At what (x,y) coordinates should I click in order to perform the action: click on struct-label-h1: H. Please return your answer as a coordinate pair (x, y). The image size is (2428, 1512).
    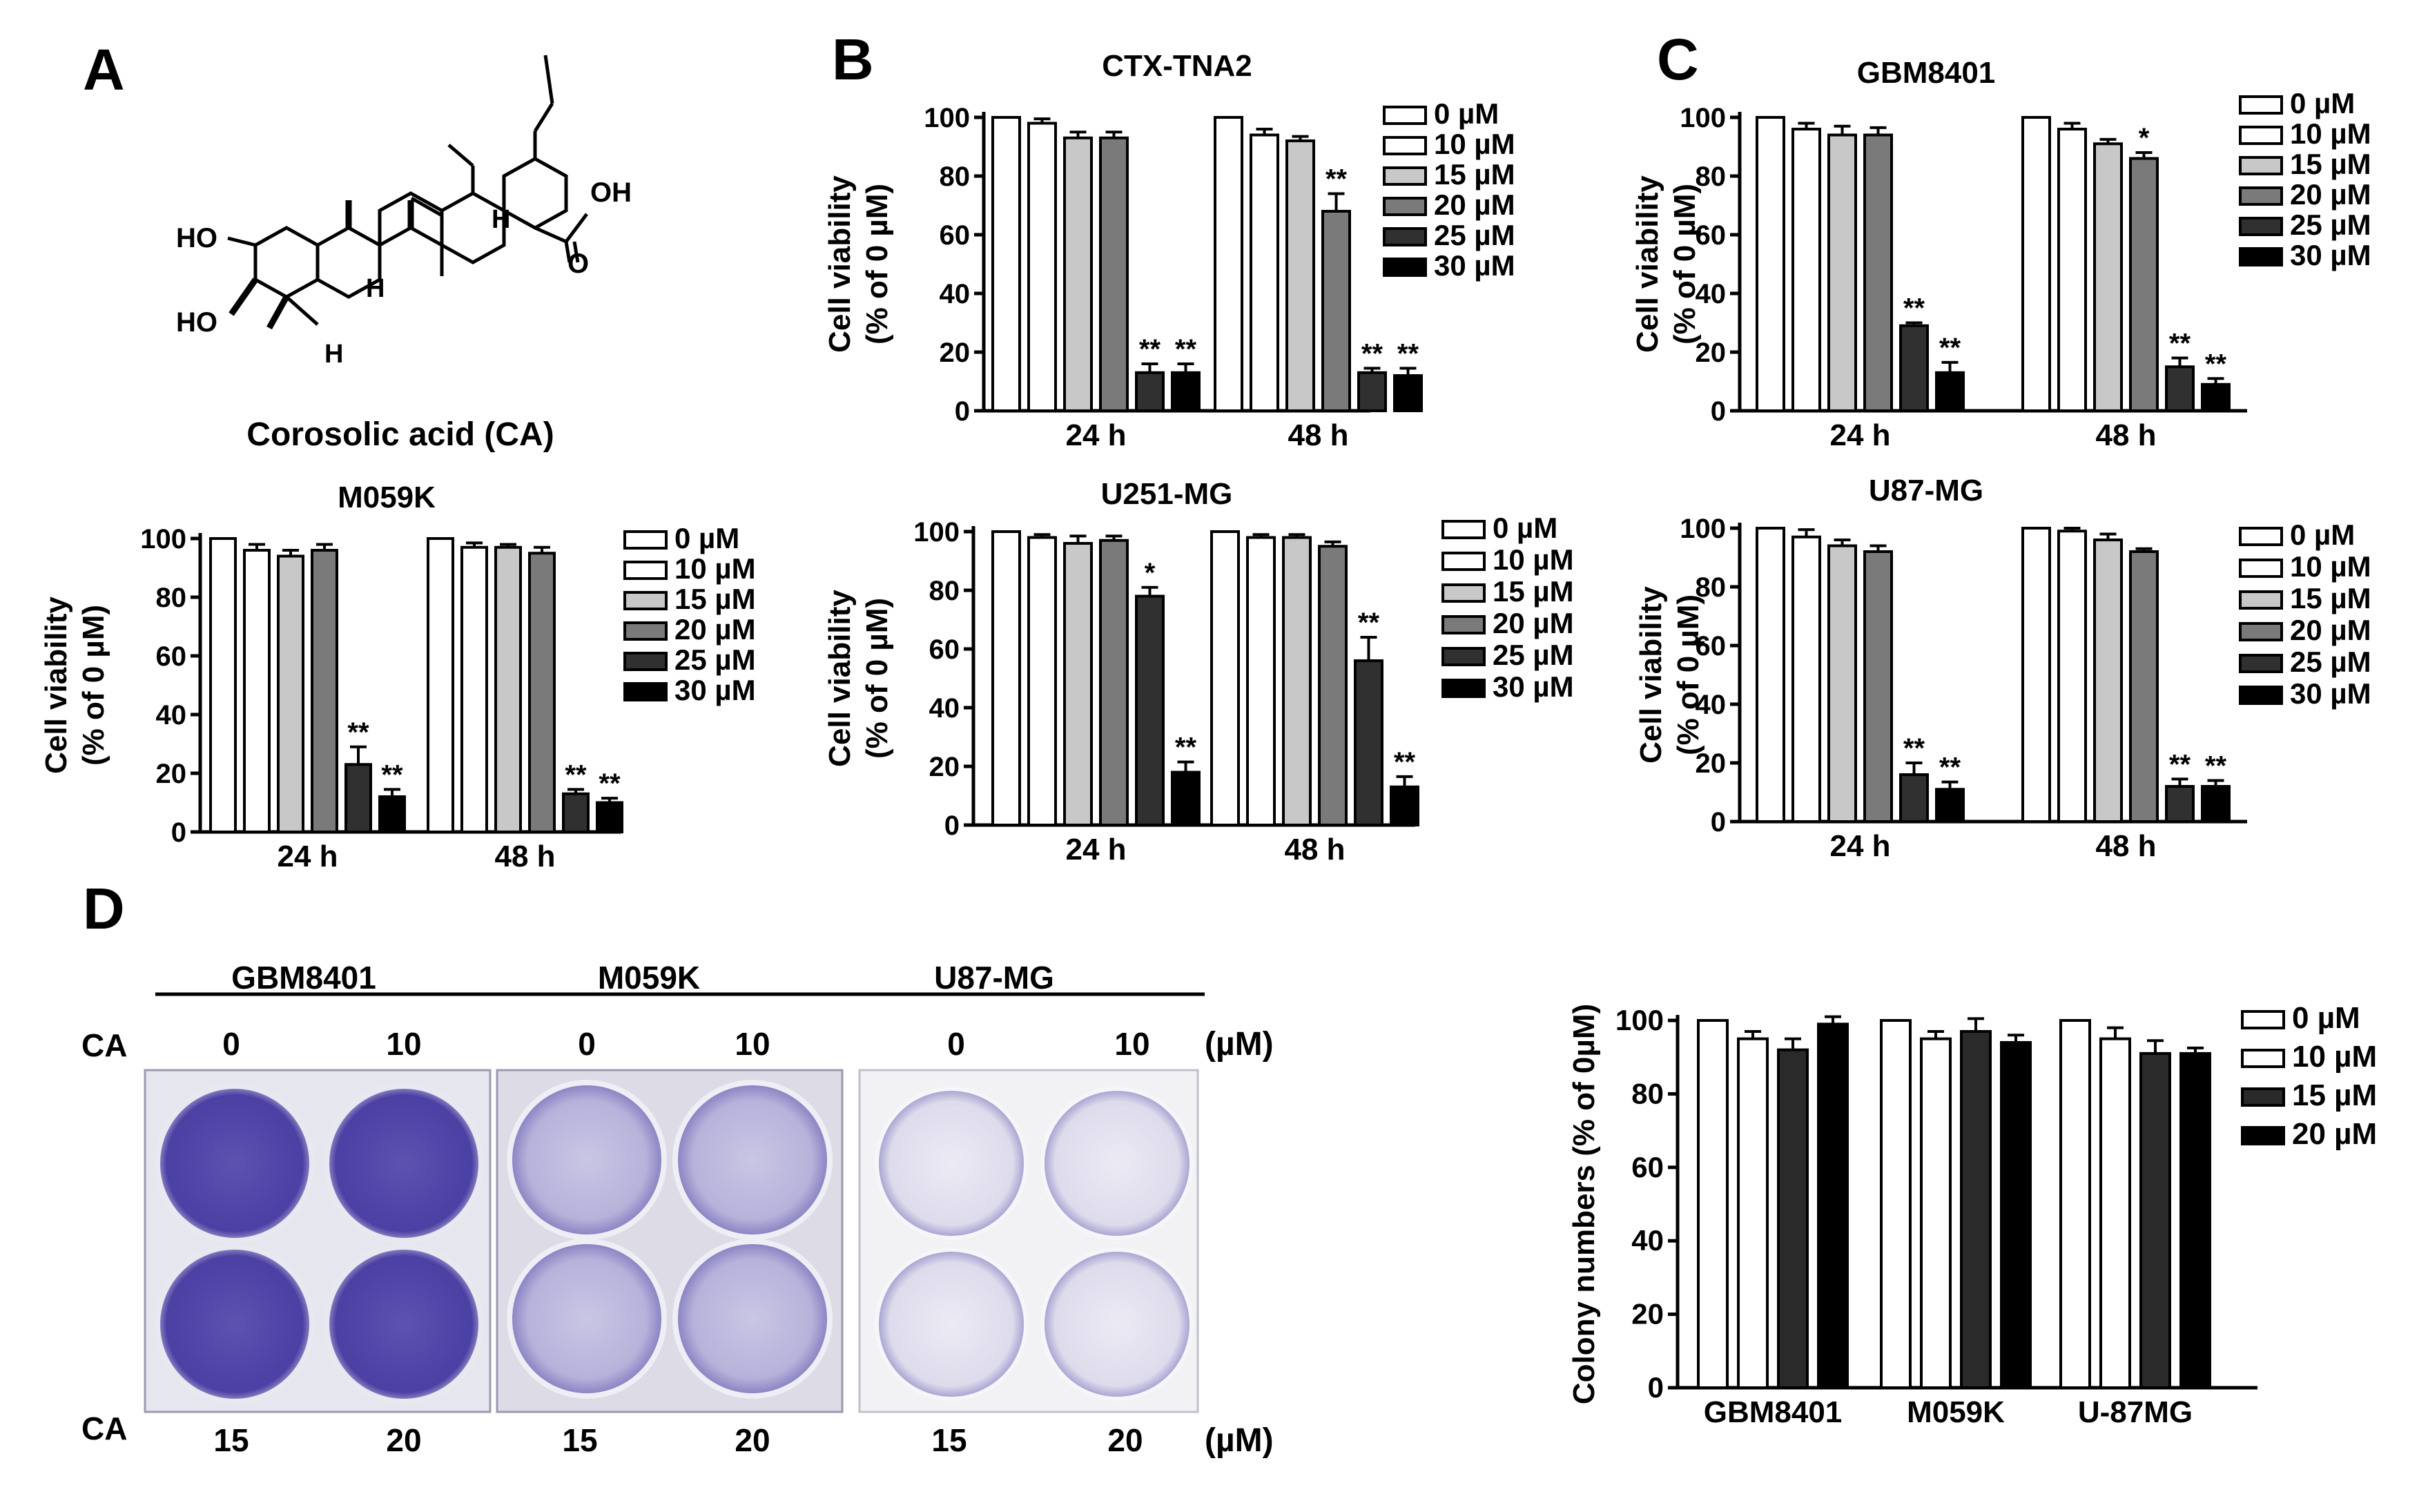
    Looking at the image, I should click on (501, 219).